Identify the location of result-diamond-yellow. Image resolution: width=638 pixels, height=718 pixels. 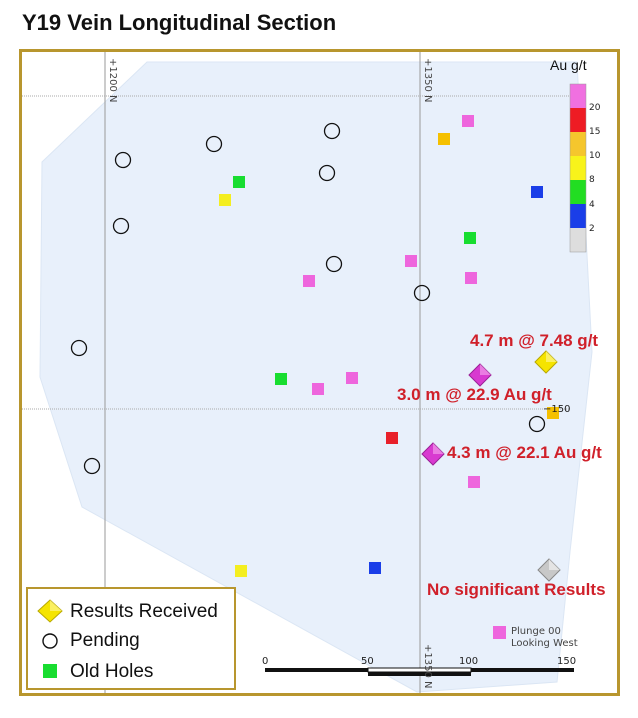
(546, 362).